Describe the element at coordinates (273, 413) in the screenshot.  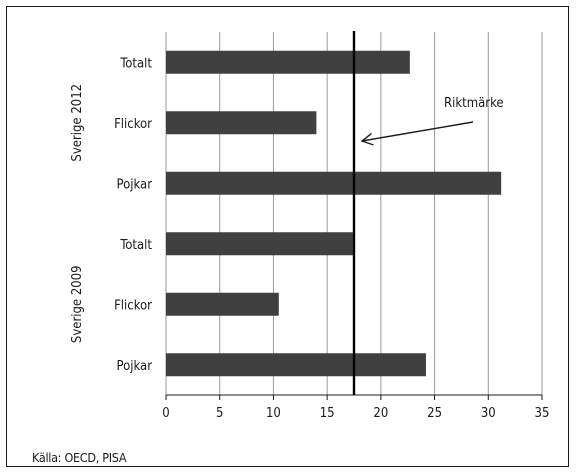
I see `x-tick-label: 10` at that location.